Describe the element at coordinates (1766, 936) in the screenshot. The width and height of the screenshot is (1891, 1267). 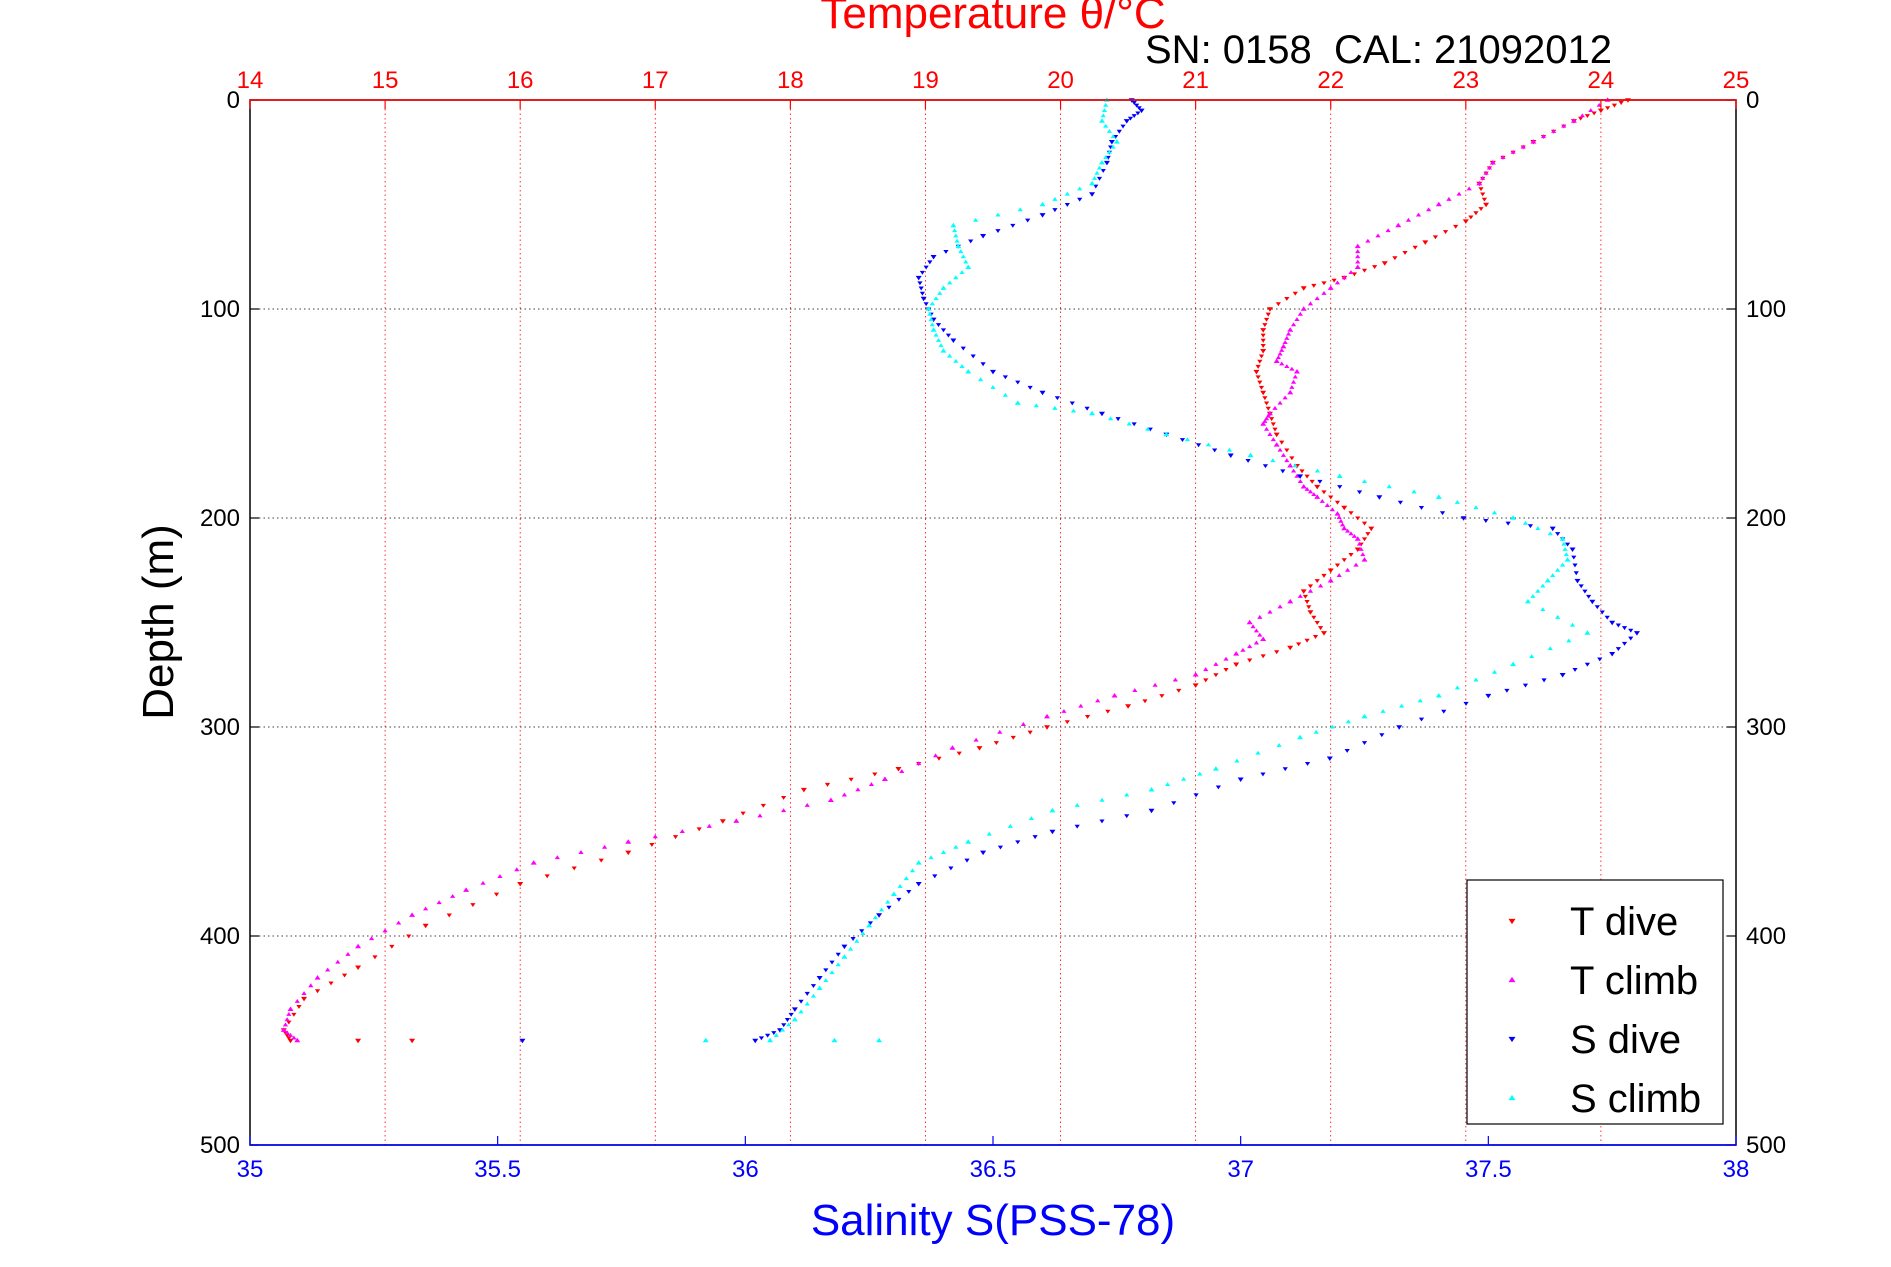
I see `y-tick-label-right: 400` at that location.